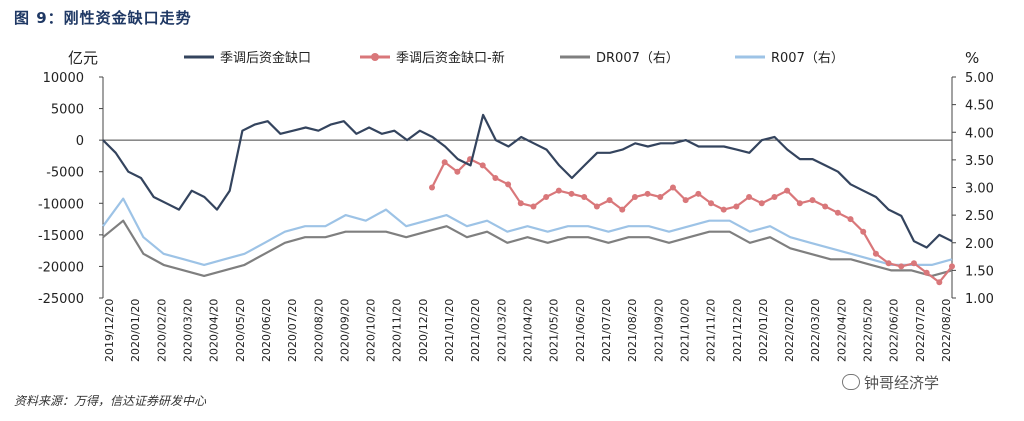  I want to click on right-tick-label: 1.00, so click(979, 299).